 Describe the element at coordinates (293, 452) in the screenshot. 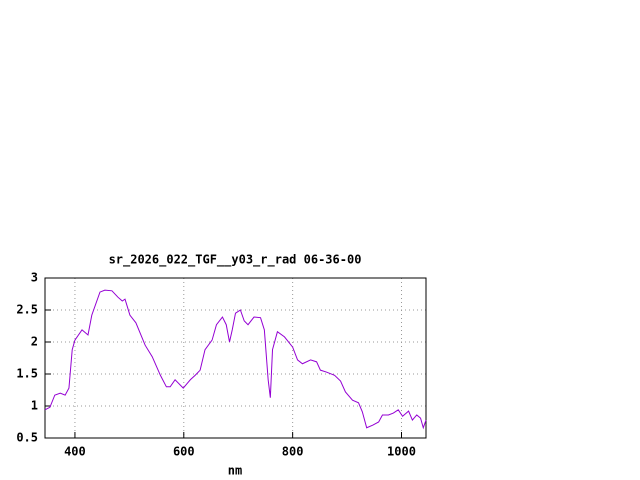

I see `x-tick-label: 800` at that location.